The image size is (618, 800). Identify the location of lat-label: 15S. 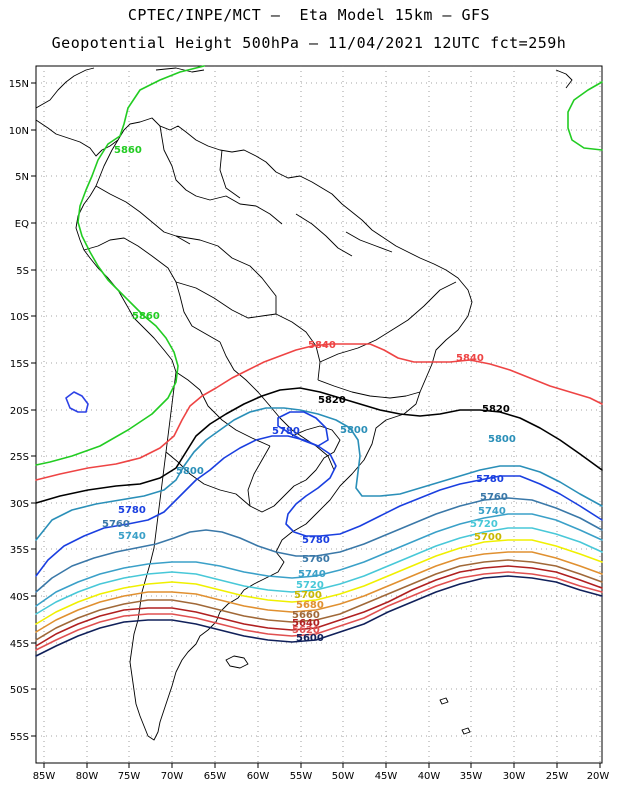
(19, 364).